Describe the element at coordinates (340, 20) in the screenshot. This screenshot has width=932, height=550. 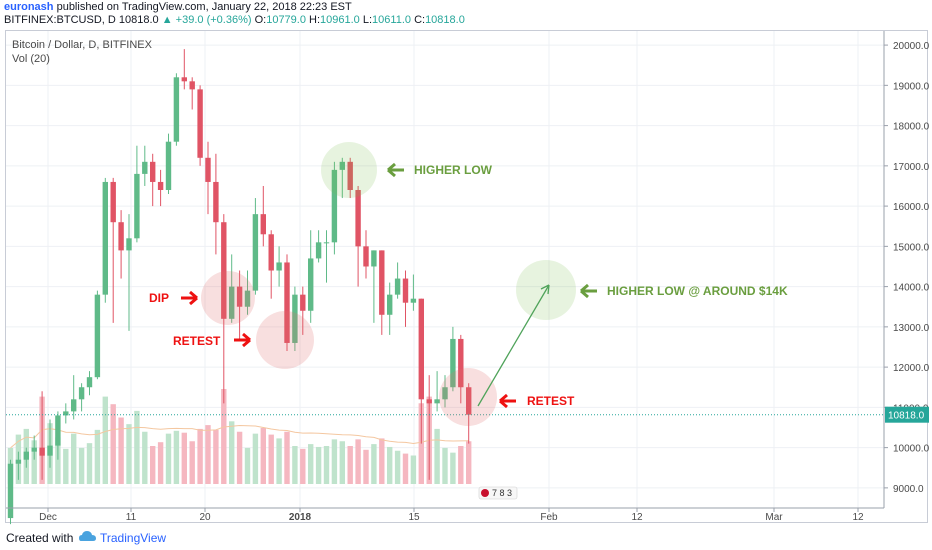
I see `high-value: 10961.0` at that location.